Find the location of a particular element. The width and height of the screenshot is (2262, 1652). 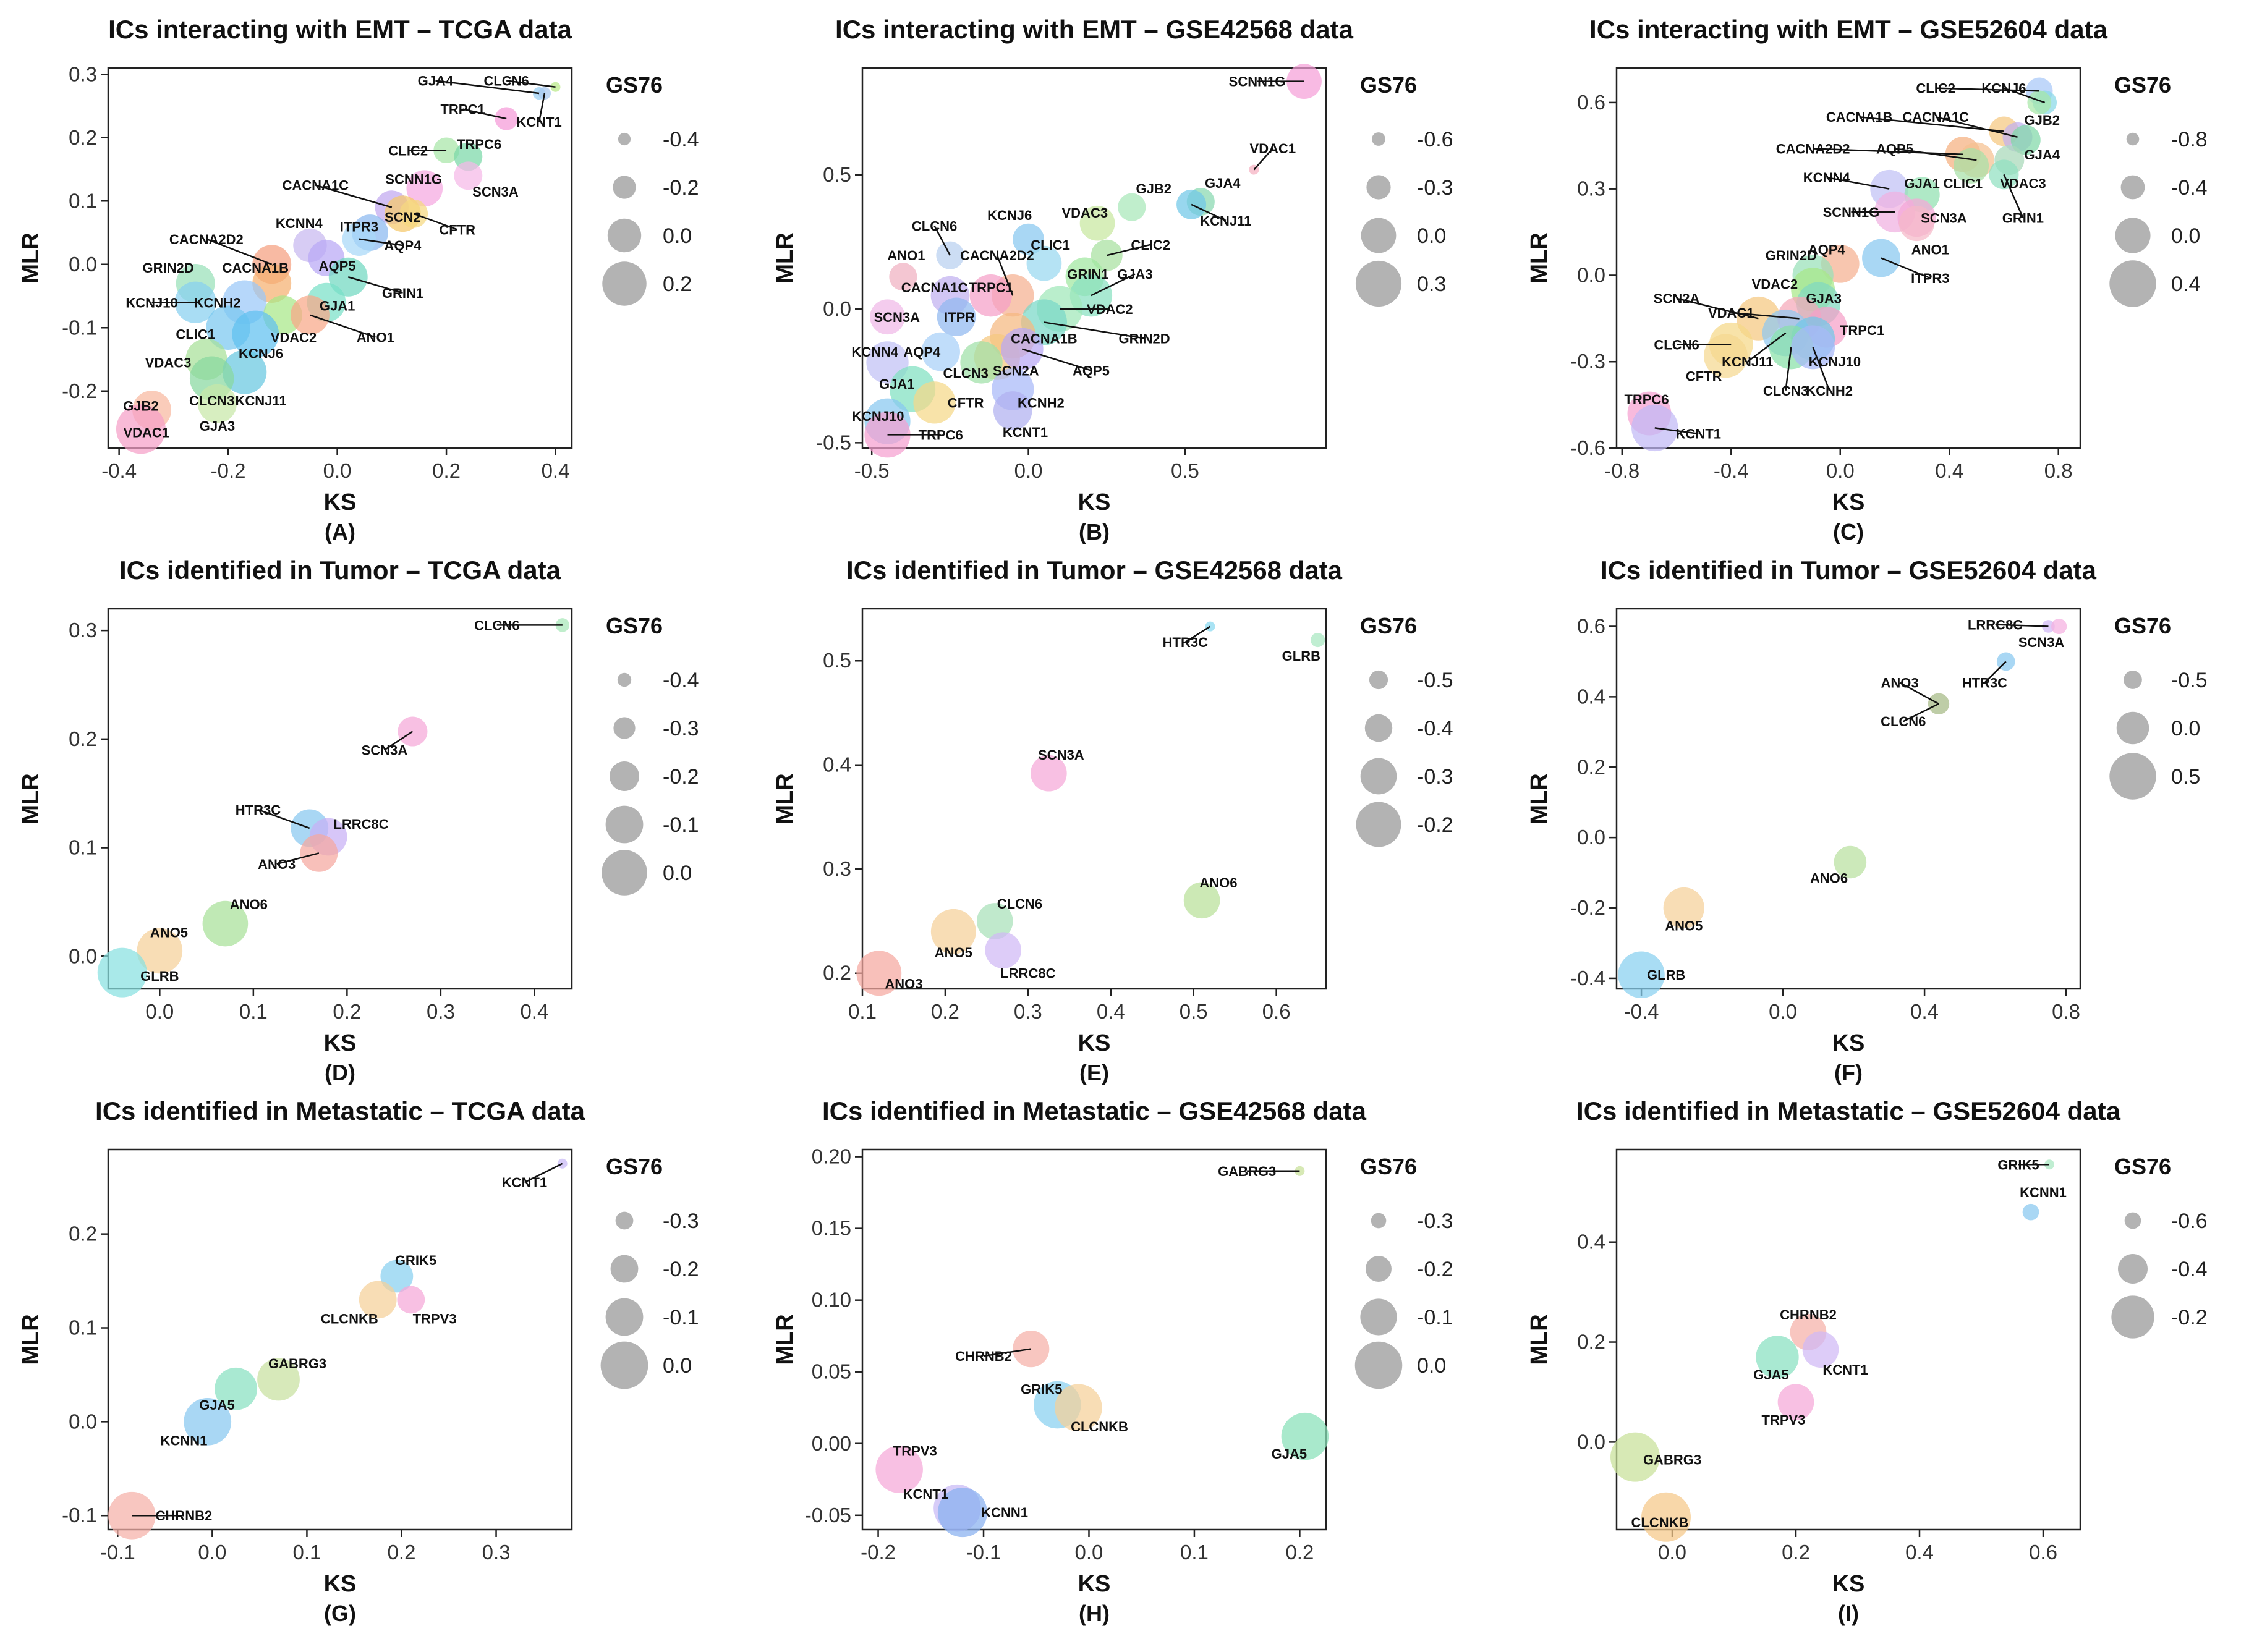

y-tick-label: 0.4 is located at coordinates (837, 764).